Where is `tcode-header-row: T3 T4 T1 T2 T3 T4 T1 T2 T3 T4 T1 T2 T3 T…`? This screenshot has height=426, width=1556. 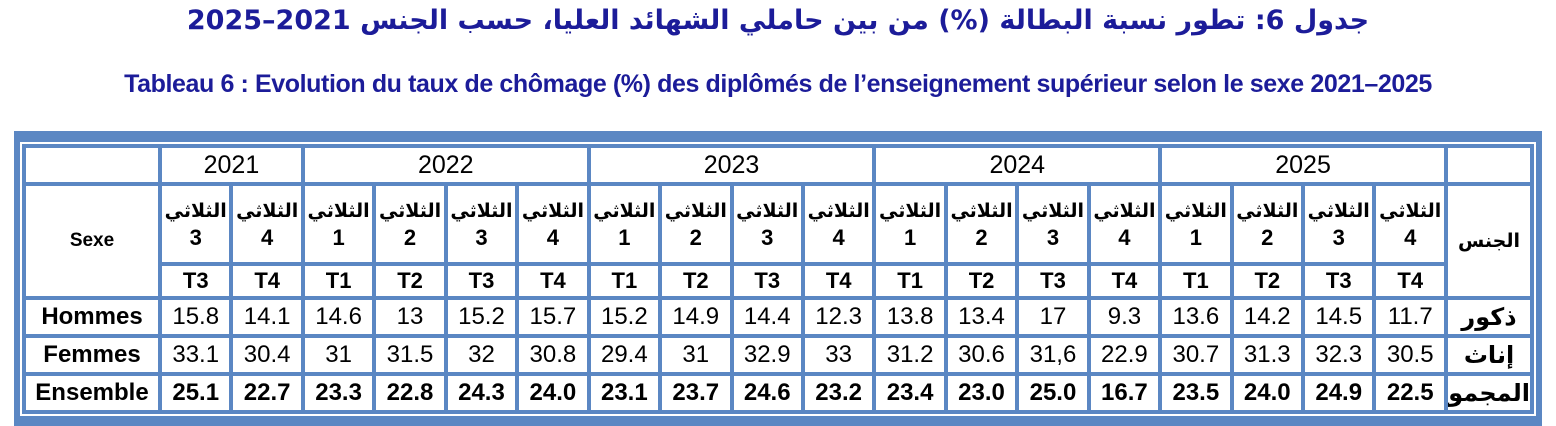
tcode-header-row: T3 T4 T1 T2 T3 T4 T1 T2 T3 T4 T1 T2 T3 T… is located at coordinates (778, 281).